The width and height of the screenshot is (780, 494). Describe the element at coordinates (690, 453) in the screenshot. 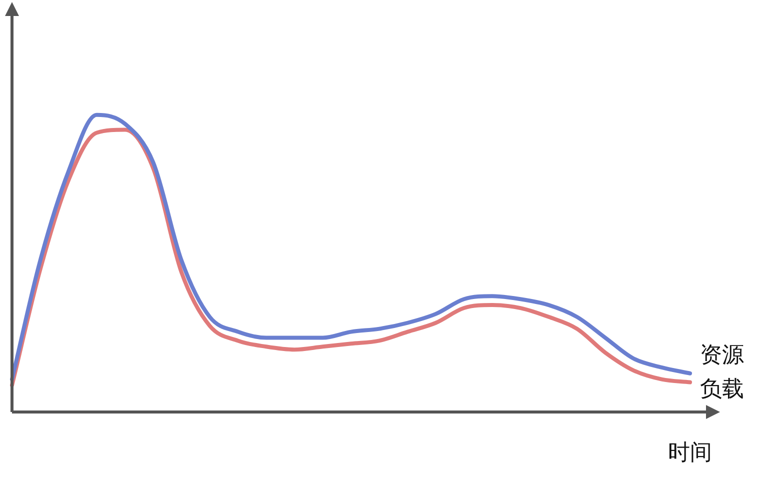

I see `x-axis-title: 时间` at that location.